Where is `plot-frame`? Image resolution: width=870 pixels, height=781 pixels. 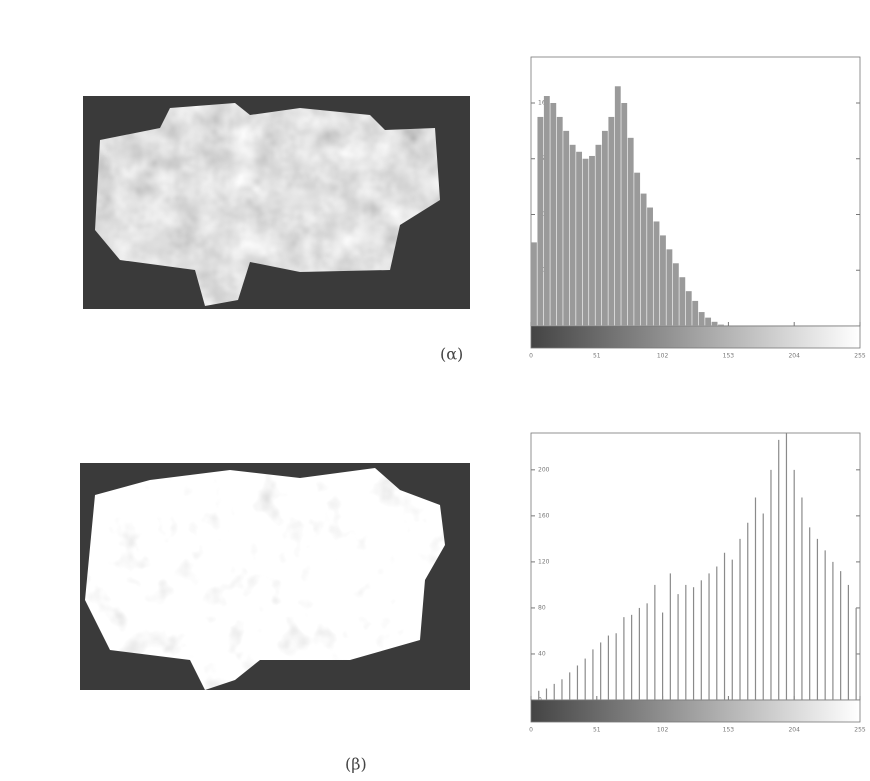
plot-frame is located at coordinates (695, 566).